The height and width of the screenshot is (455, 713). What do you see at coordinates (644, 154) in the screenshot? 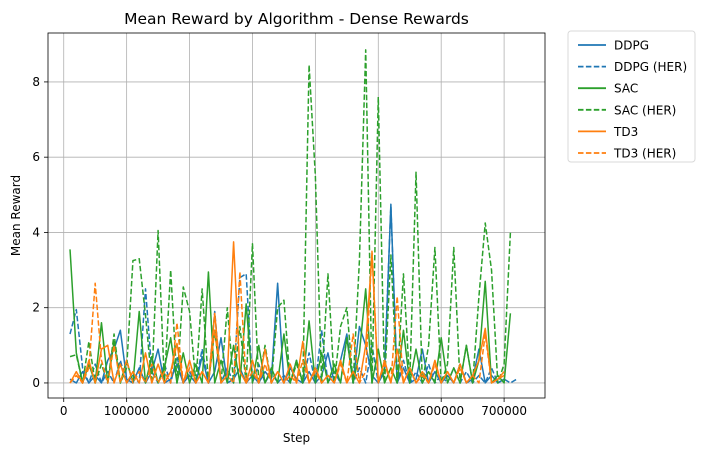
I see `legend-label-td3-her: TD3 (HER)` at bounding box center [644, 154].